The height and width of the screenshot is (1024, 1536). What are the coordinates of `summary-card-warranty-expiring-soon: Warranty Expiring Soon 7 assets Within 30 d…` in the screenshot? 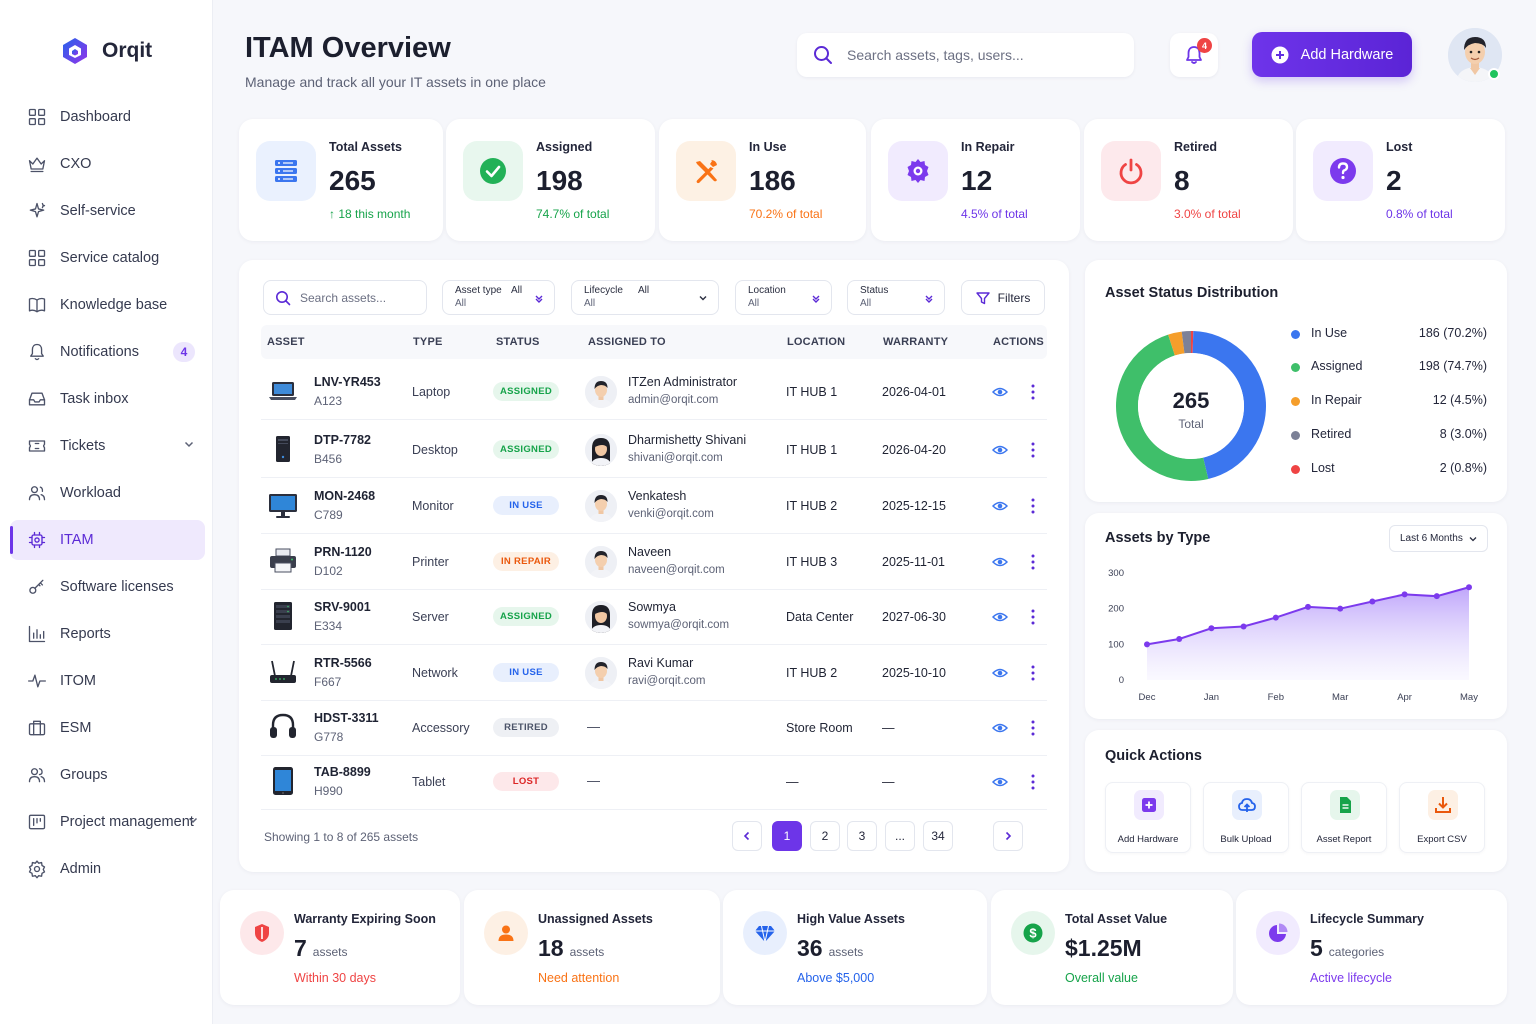 It's located at (340, 947).